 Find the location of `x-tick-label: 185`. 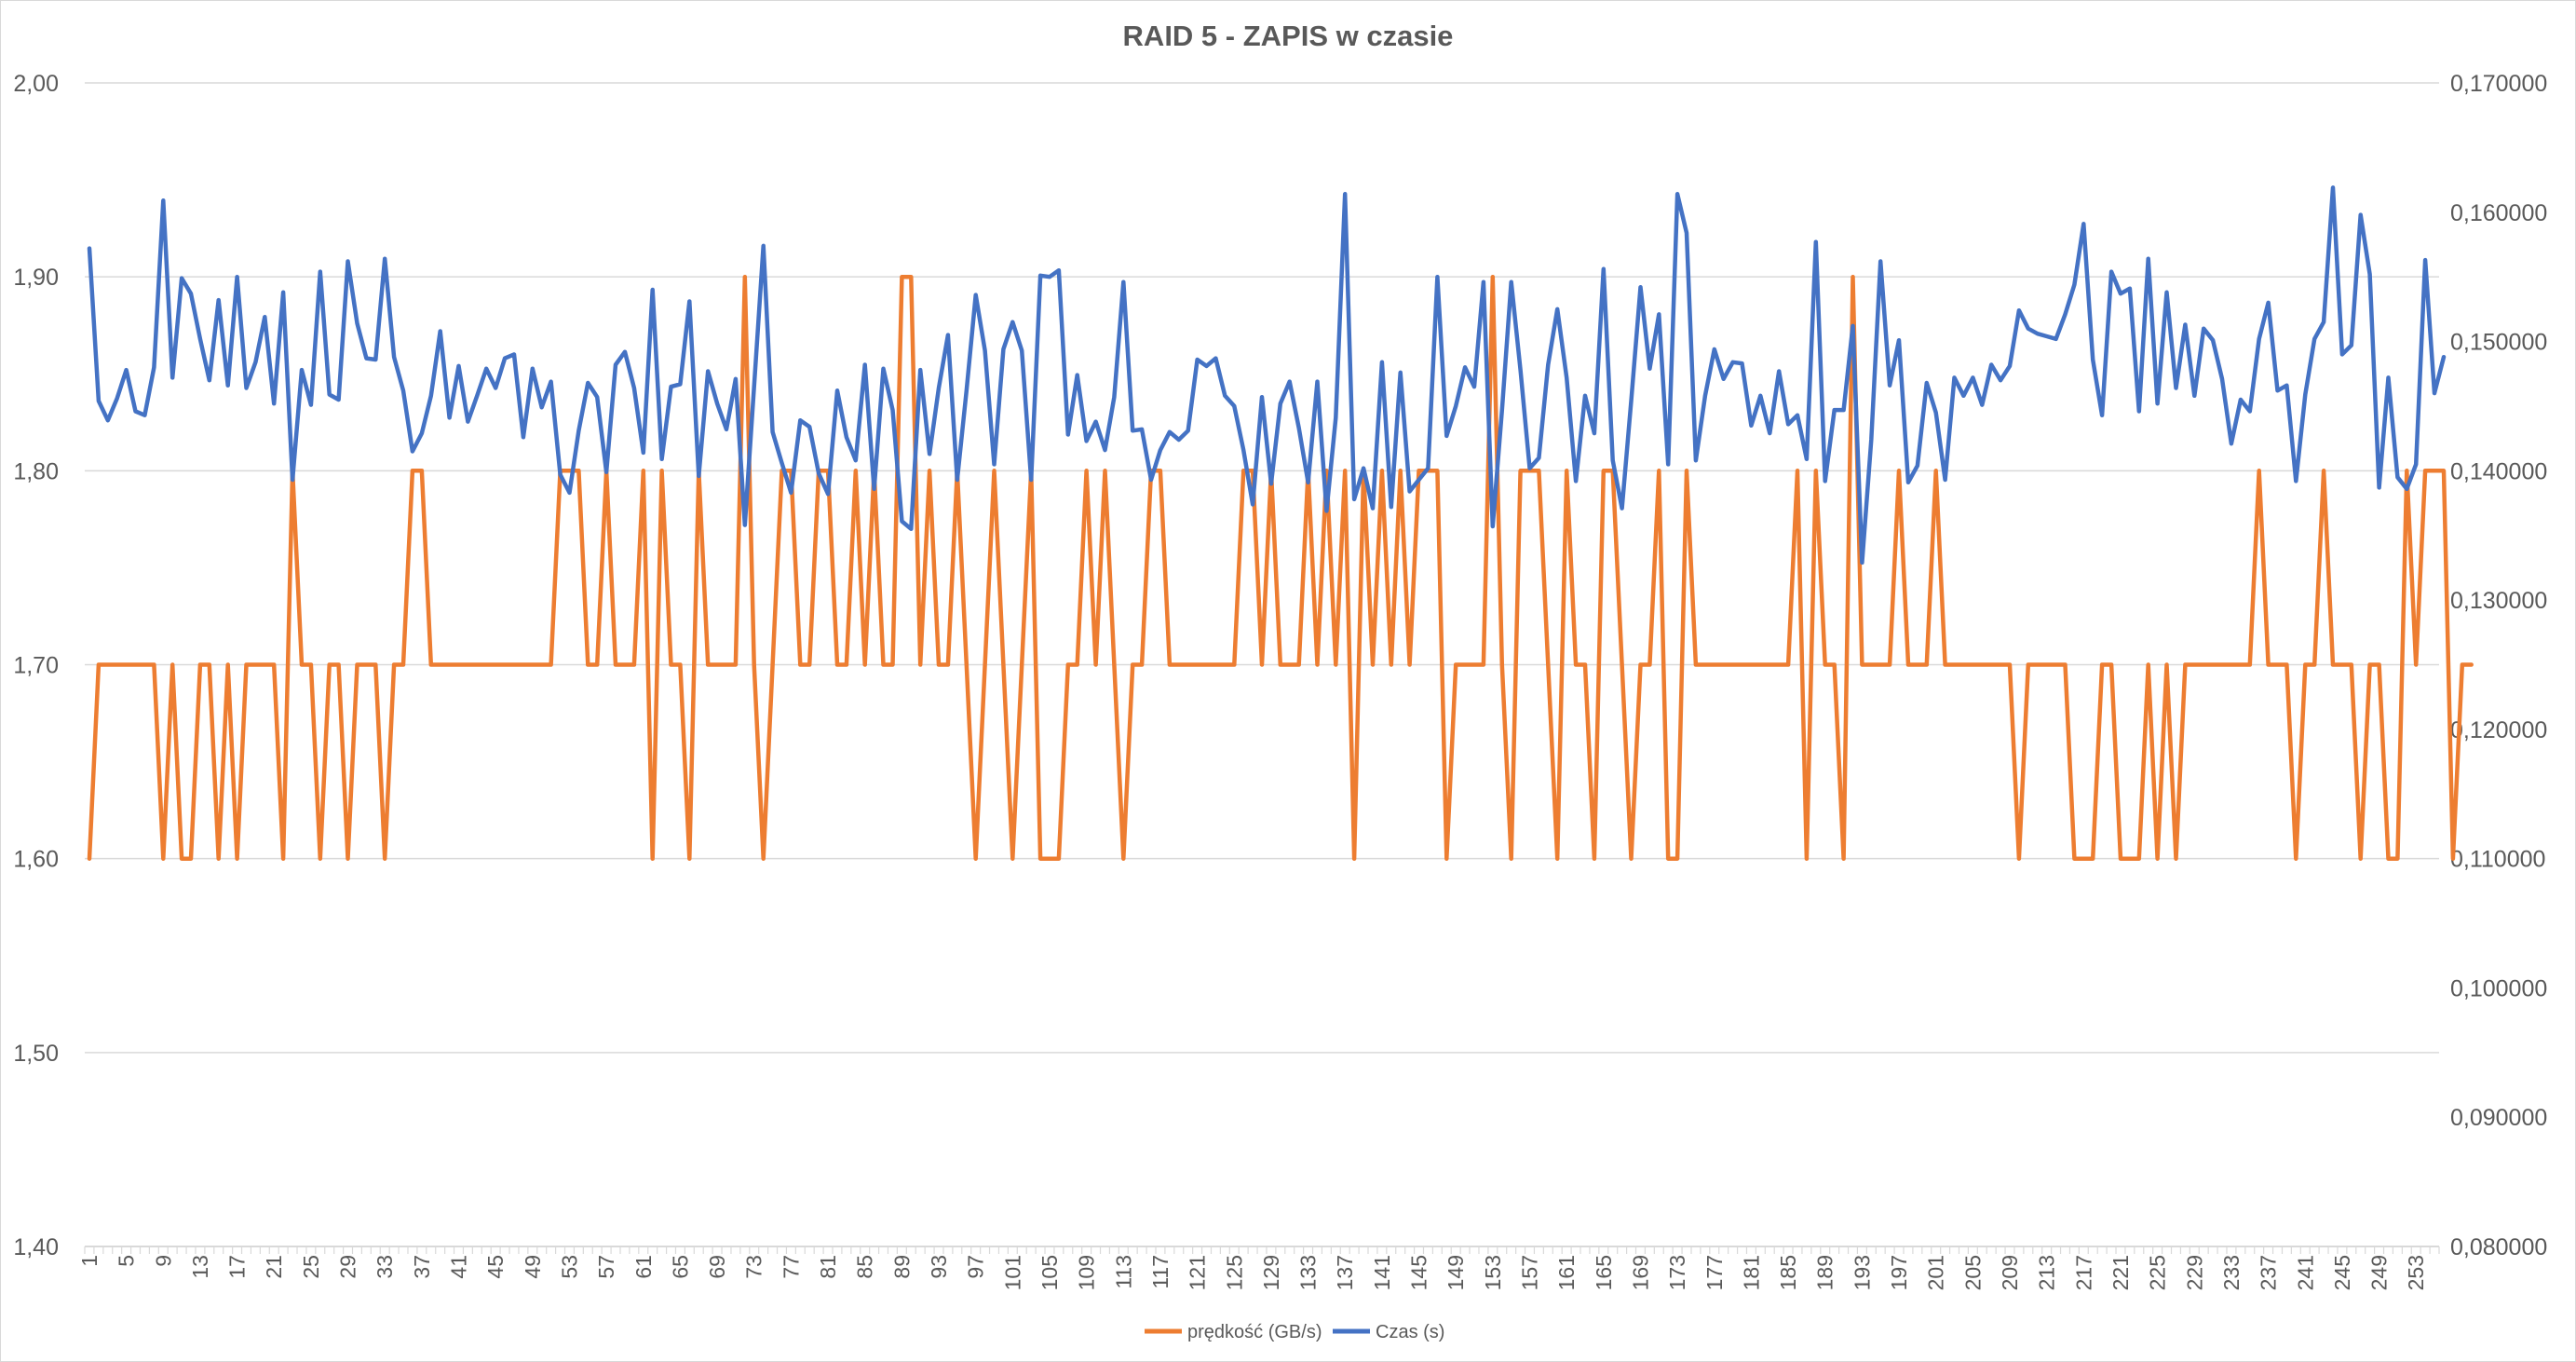

x-tick-label: 185 is located at coordinates (1788, 1272).